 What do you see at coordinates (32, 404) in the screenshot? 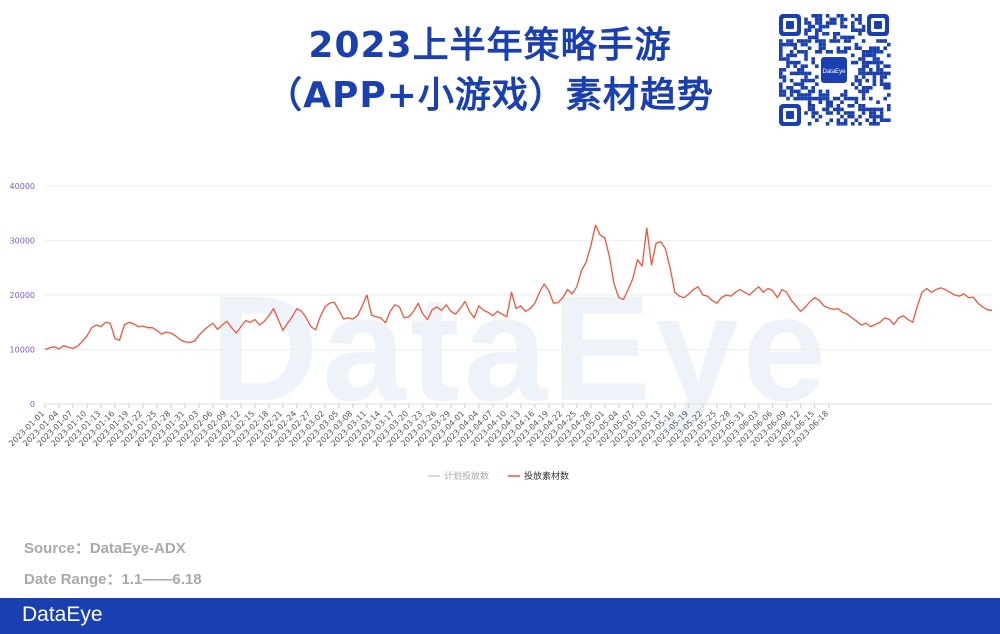
I see `y-tick-label: 0` at bounding box center [32, 404].